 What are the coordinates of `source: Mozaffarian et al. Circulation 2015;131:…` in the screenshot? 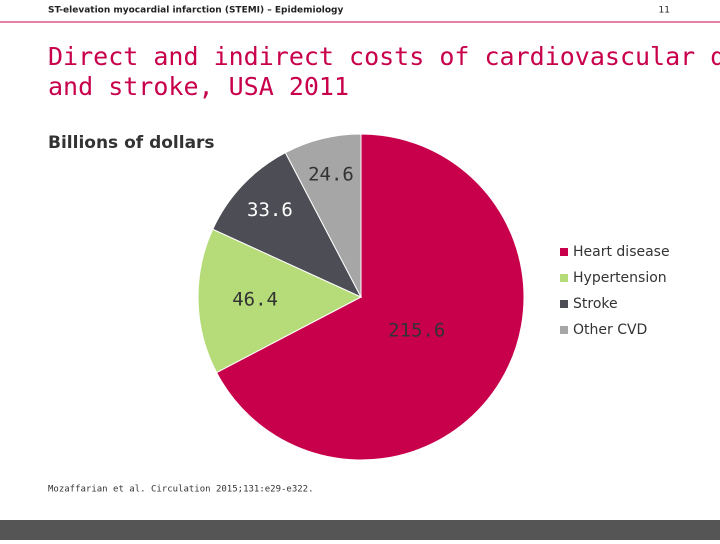 It's located at (181, 490).